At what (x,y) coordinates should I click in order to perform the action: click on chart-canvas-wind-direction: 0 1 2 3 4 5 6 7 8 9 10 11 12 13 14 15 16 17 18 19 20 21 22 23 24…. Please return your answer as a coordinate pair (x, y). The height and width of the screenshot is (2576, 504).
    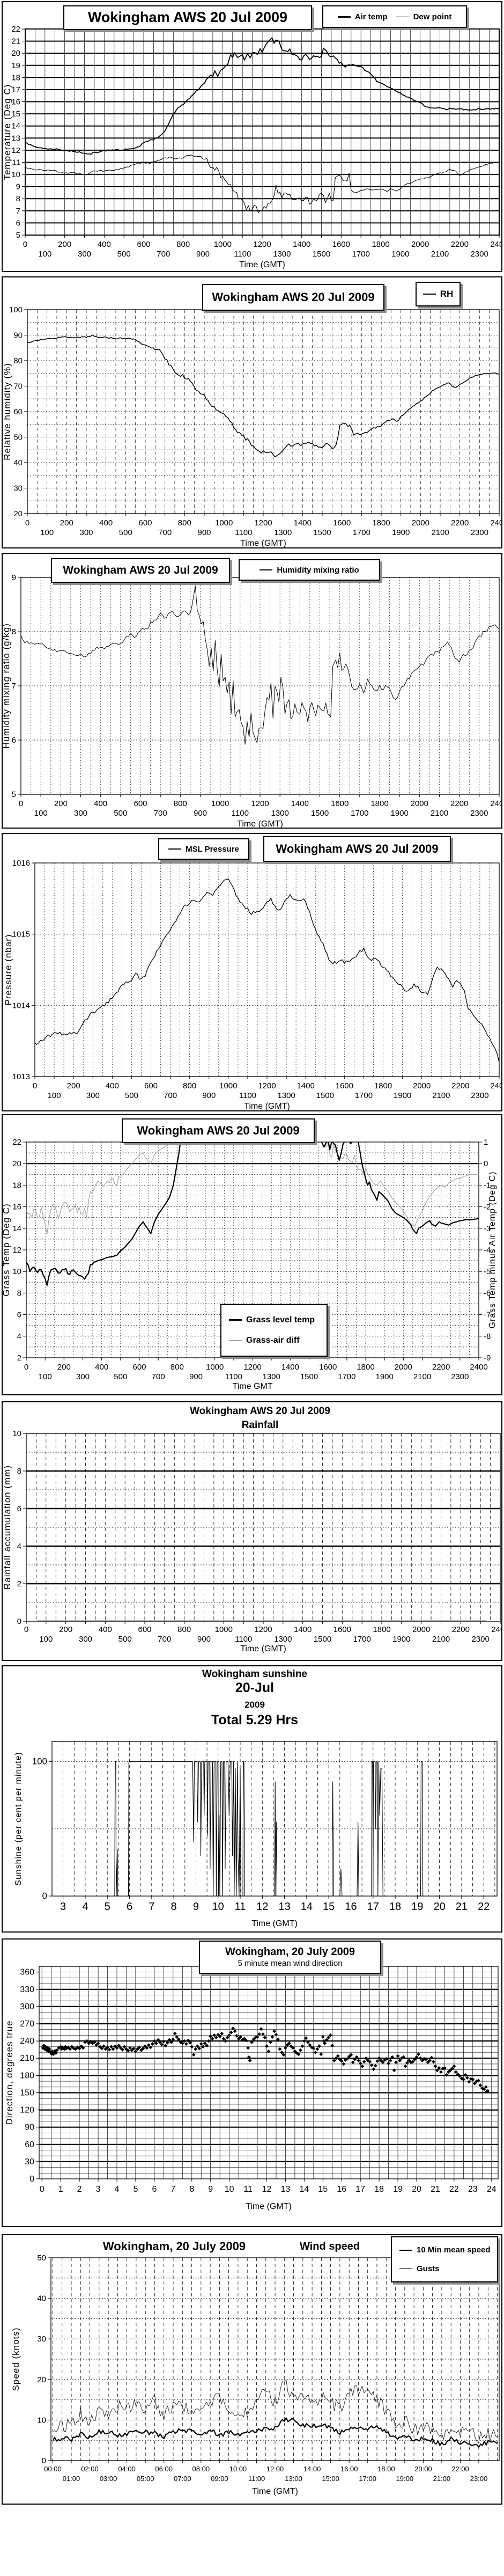
    Looking at the image, I should click on (251, 2088).